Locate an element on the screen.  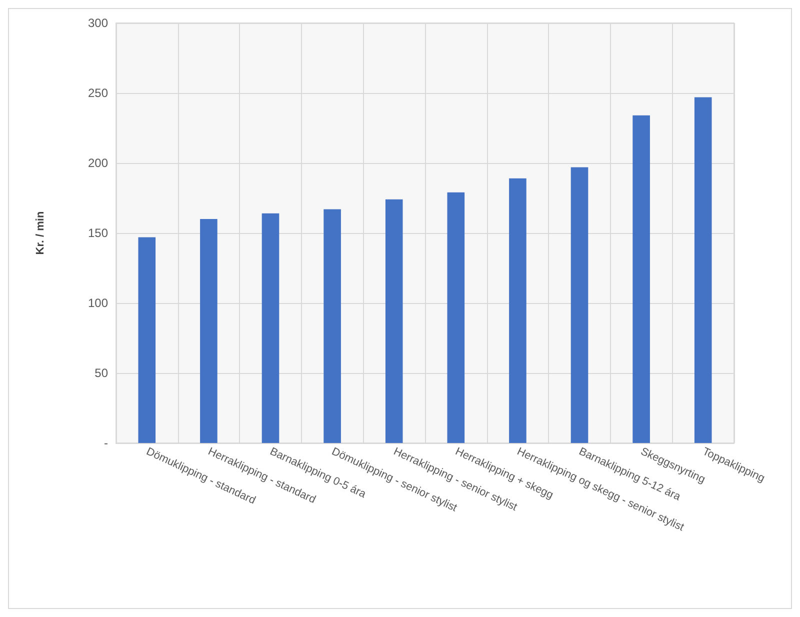
y-tick-label: 50 is located at coordinates (101, 373).